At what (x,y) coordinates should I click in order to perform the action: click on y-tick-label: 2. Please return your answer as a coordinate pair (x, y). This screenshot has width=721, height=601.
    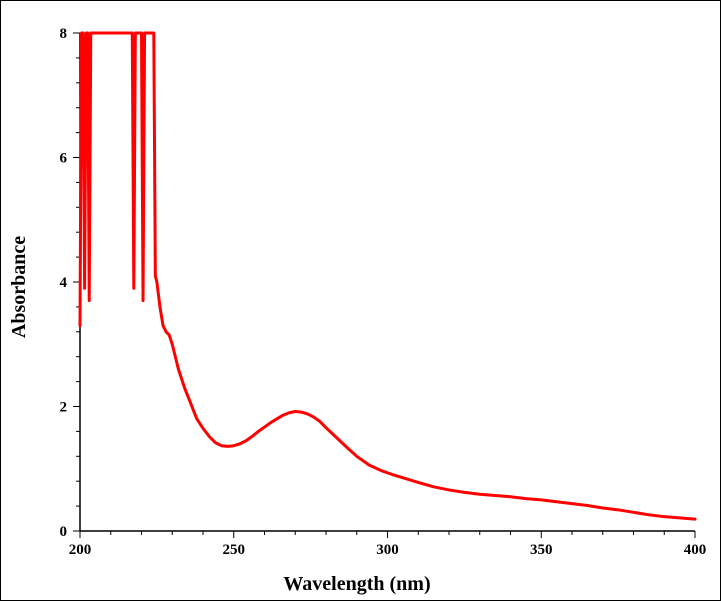
    Looking at the image, I should click on (64, 408).